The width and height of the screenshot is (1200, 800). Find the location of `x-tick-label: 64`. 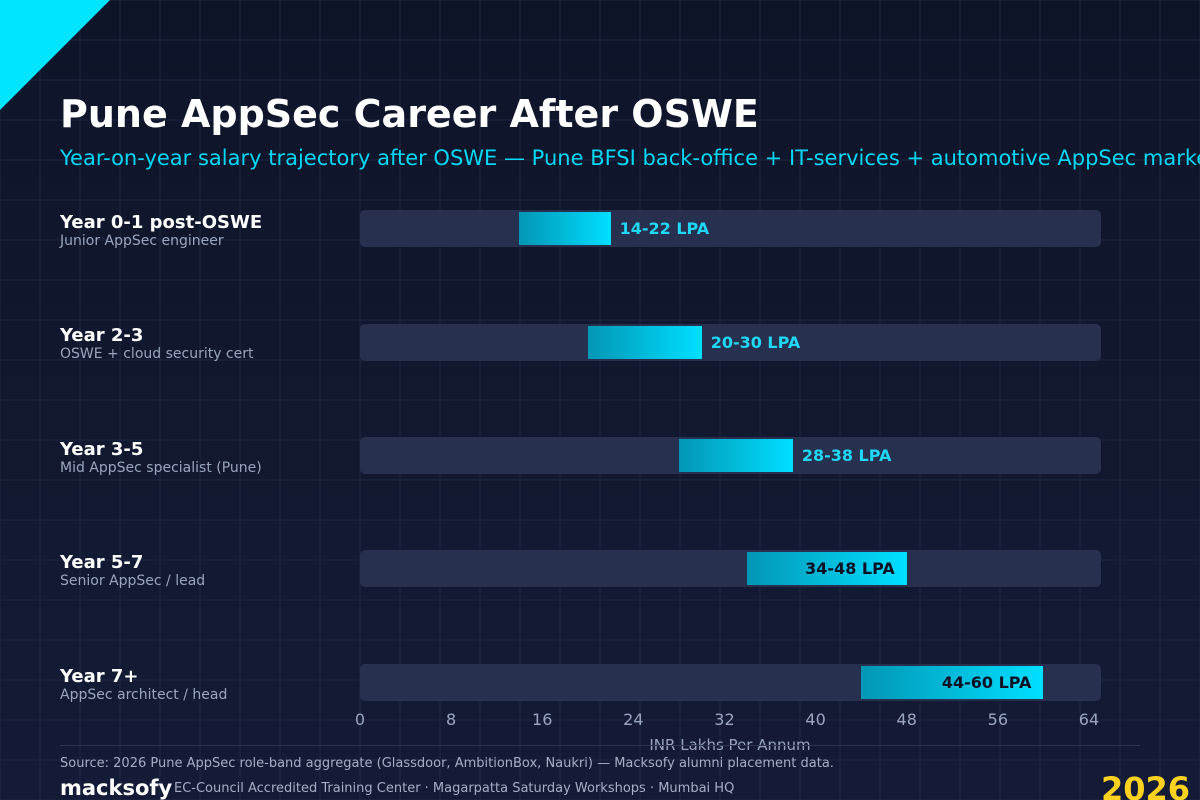

x-tick-label: 64 is located at coordinates (1089, 719).